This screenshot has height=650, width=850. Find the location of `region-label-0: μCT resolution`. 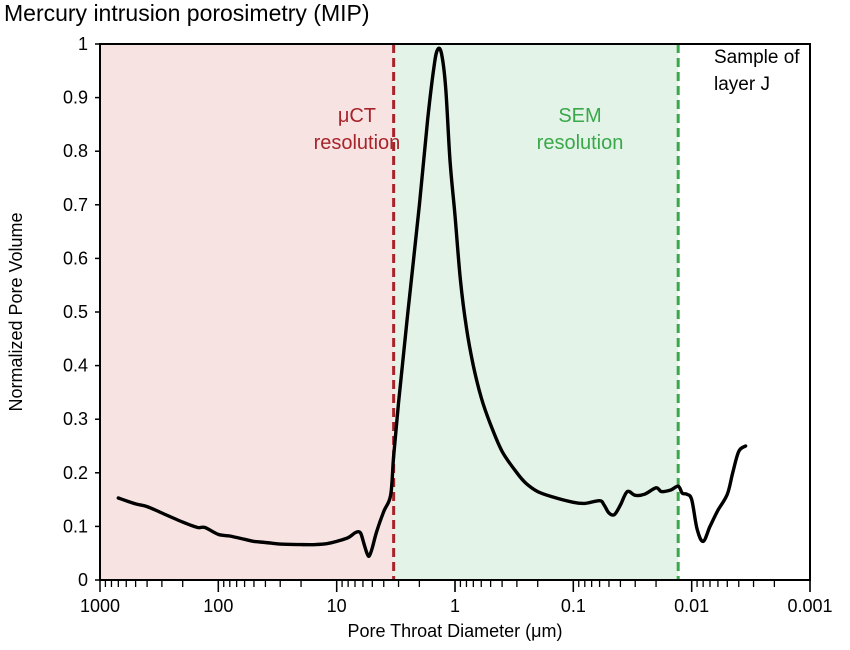

region-label-0: μCT resolution is located at coordinates (357, 129).